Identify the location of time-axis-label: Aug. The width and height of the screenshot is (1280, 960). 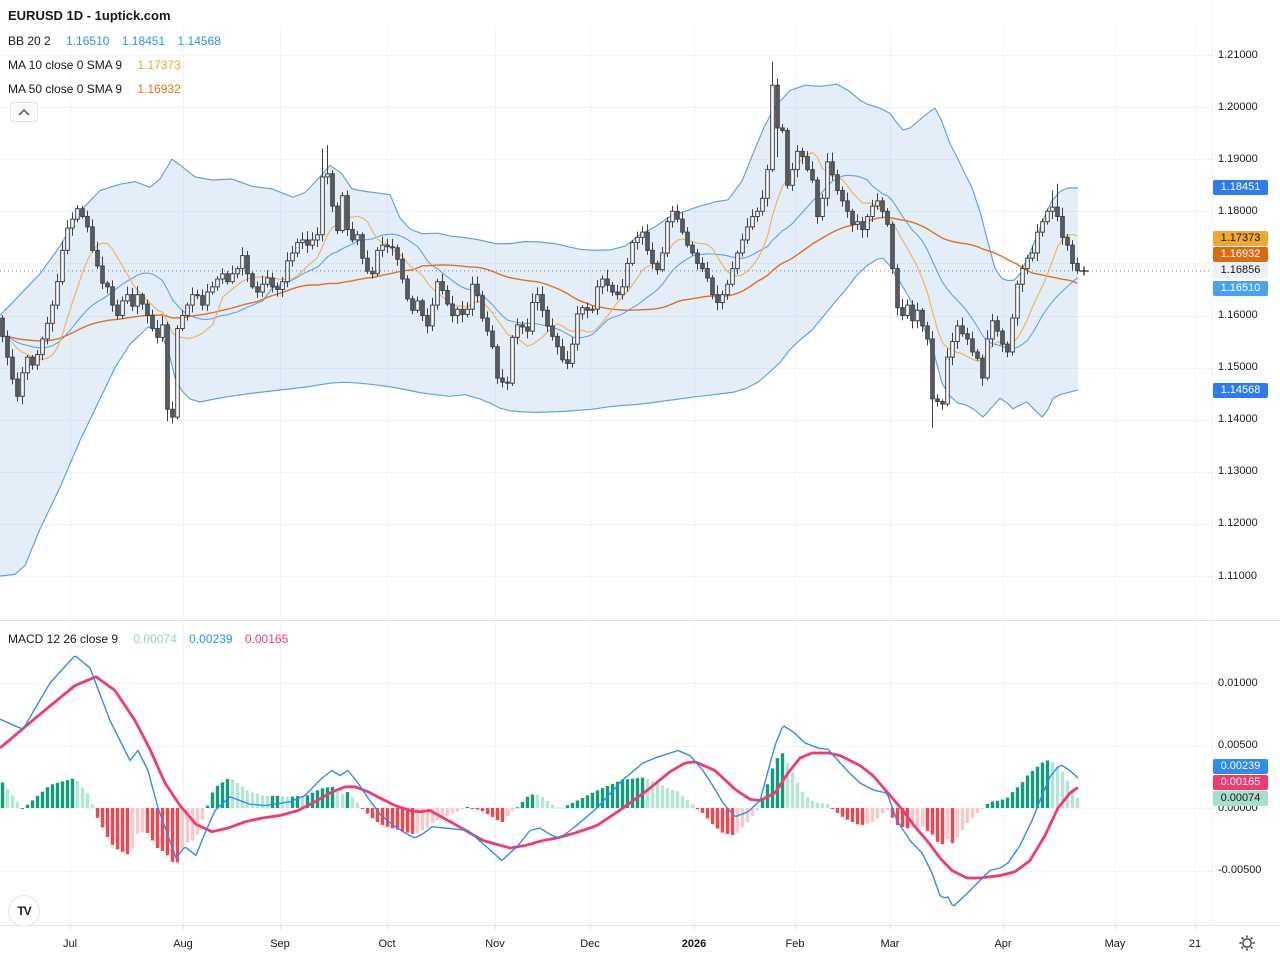
(183, 944).